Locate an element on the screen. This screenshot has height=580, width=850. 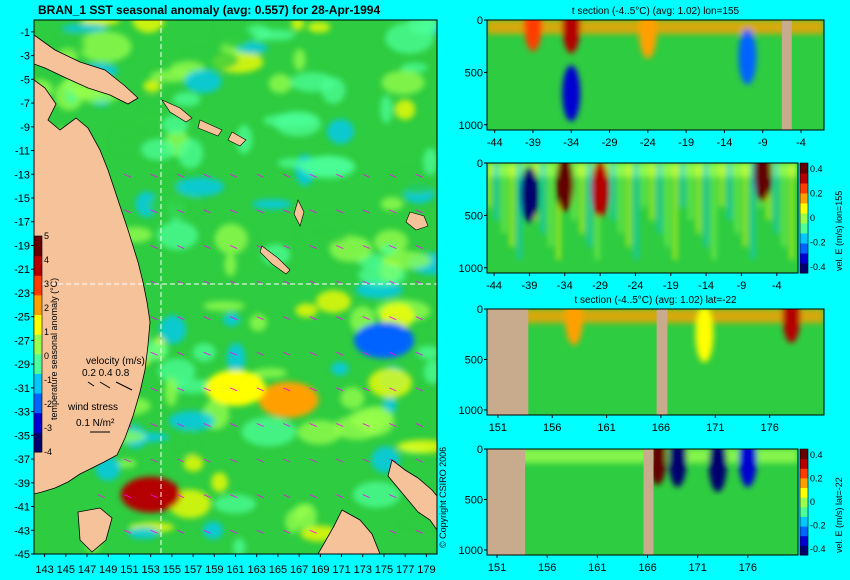
vanuatu-land is located at coordinates (299, 213).